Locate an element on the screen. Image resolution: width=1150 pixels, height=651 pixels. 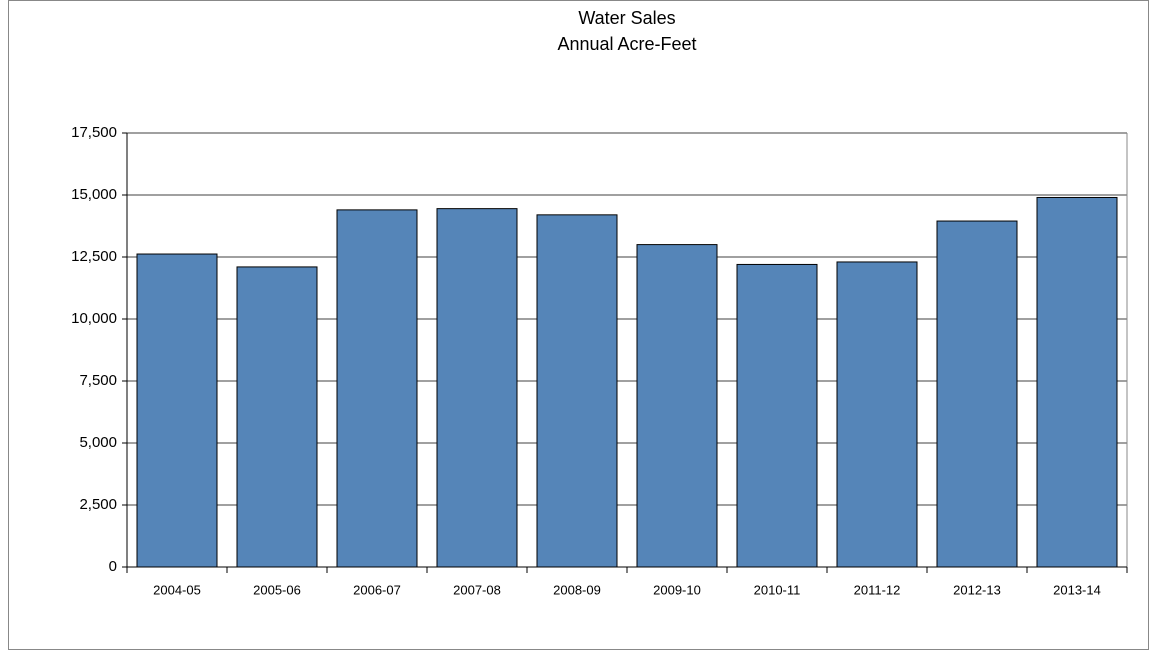
chart-title: Water Sales is located at coordinates (626, 18).